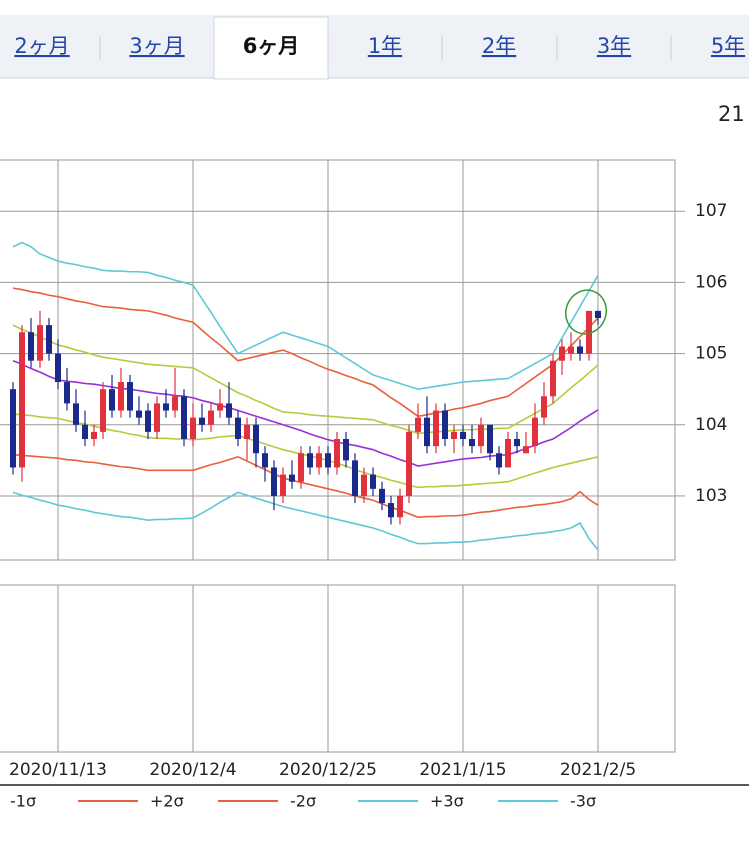 This screenshot has height=859, width=749. I want to click on header-text: 21, so click(731, 114).